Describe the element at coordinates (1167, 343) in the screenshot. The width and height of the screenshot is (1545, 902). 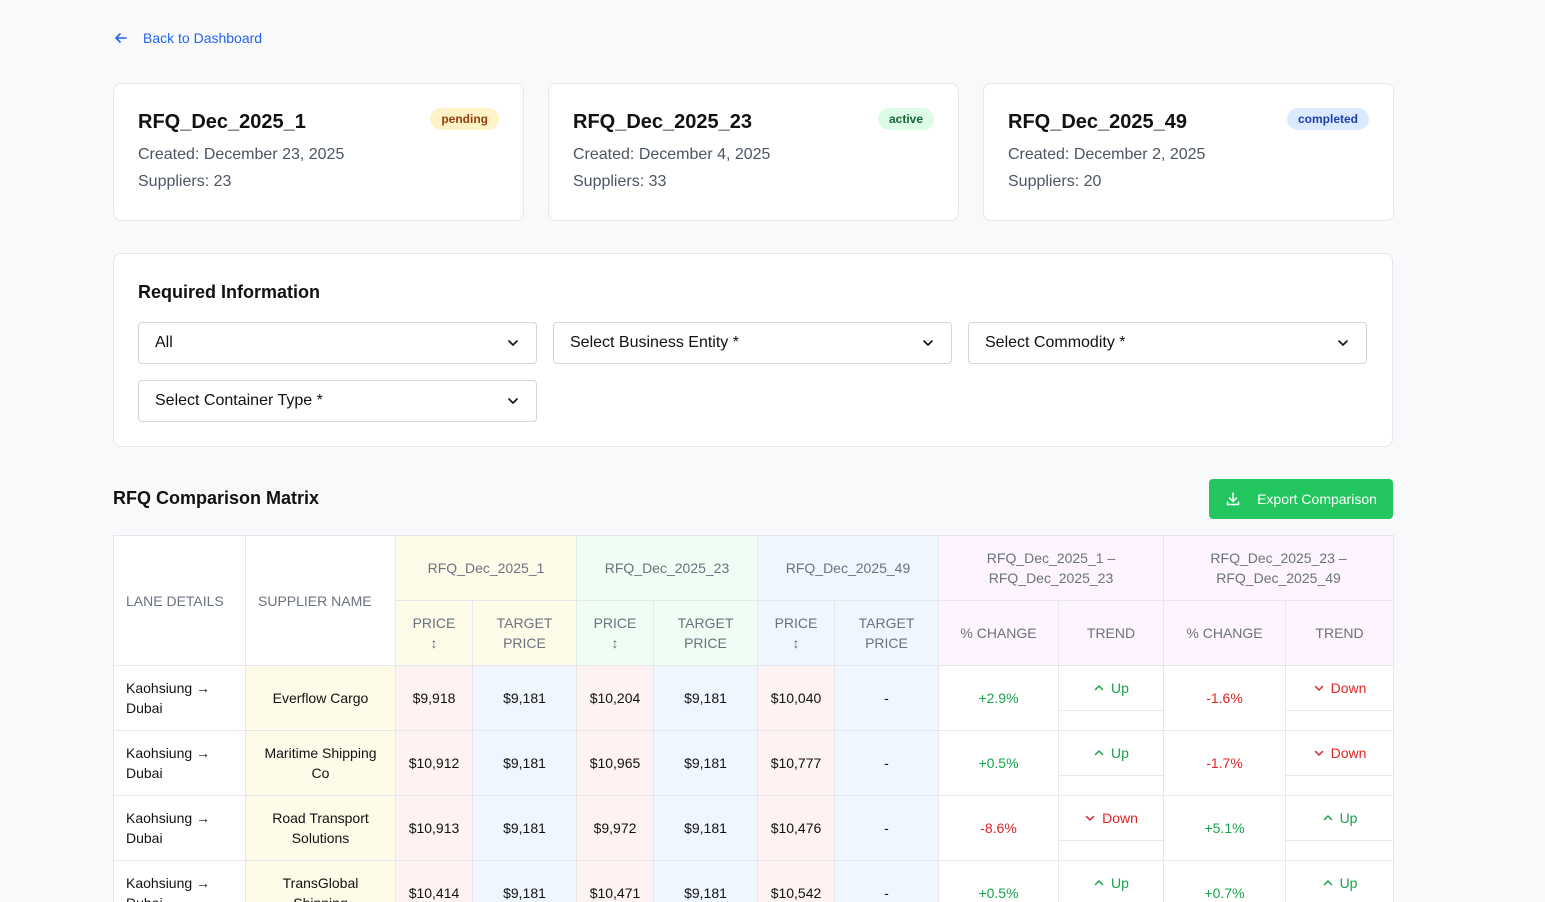
I see `commodity-select: Select Commodity *` at that location.